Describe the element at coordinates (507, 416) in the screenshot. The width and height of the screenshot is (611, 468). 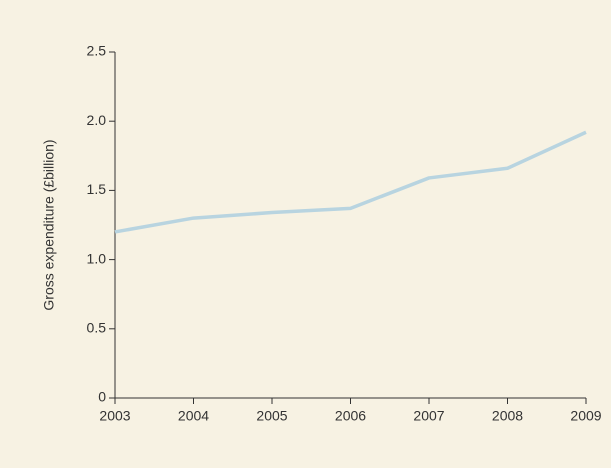
I see `x-tick-label: 2008` at that location.